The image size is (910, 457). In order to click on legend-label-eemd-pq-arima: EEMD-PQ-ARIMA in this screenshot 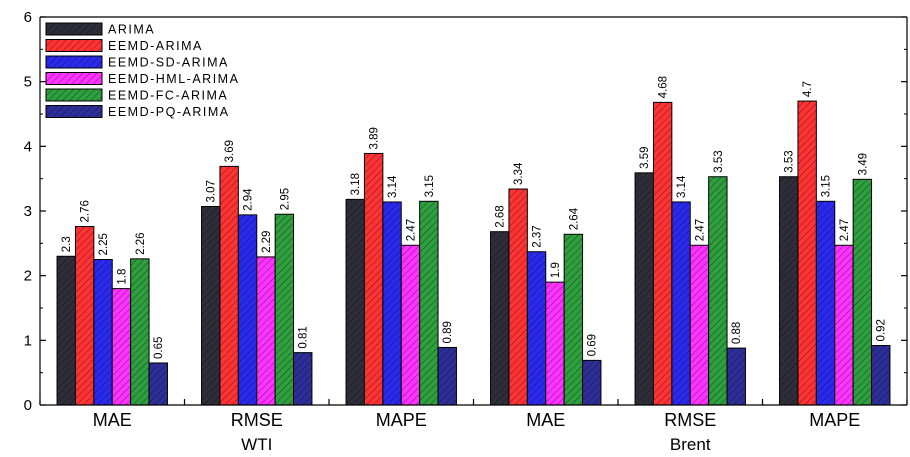, I will do `click(169, 112)`.